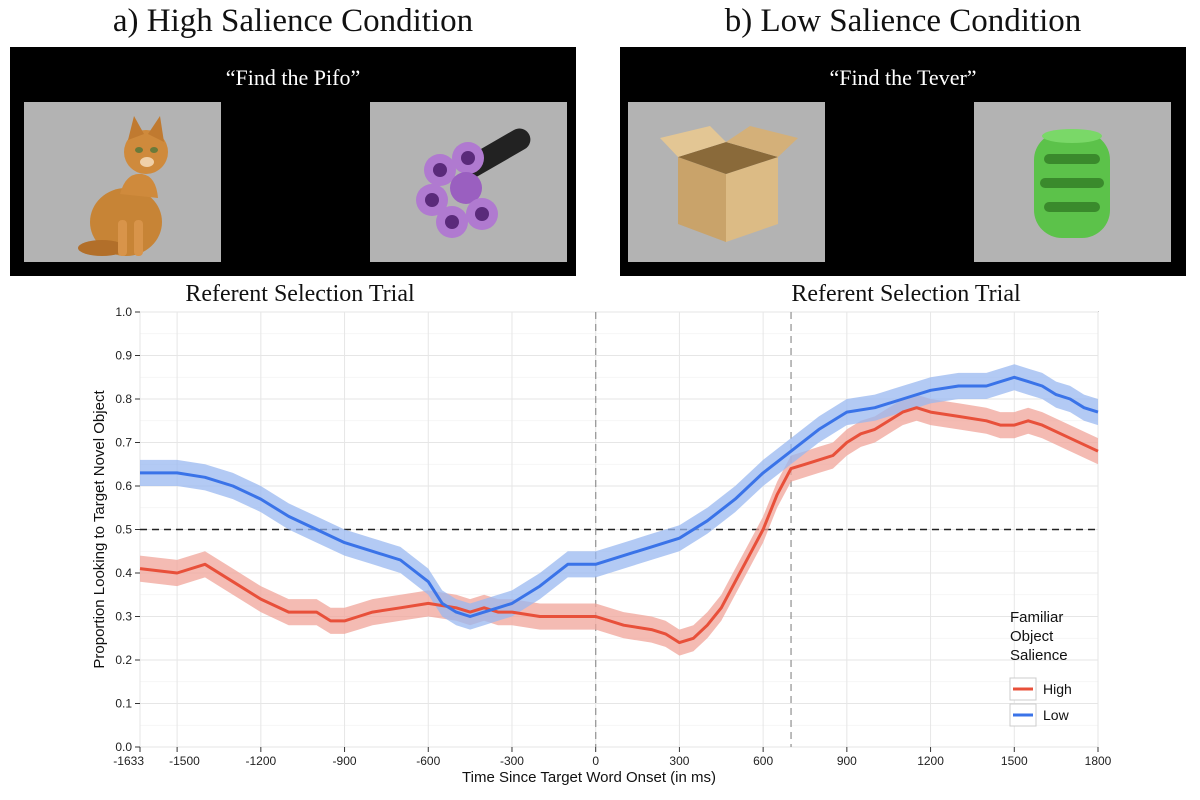 The height and width of the screenshot is (800, 1200). What do you see at coordinates (1040, 668) in the screenshot?
I see `legend: Familiar Object Salience High Low` at bounding box center [1040, 668].